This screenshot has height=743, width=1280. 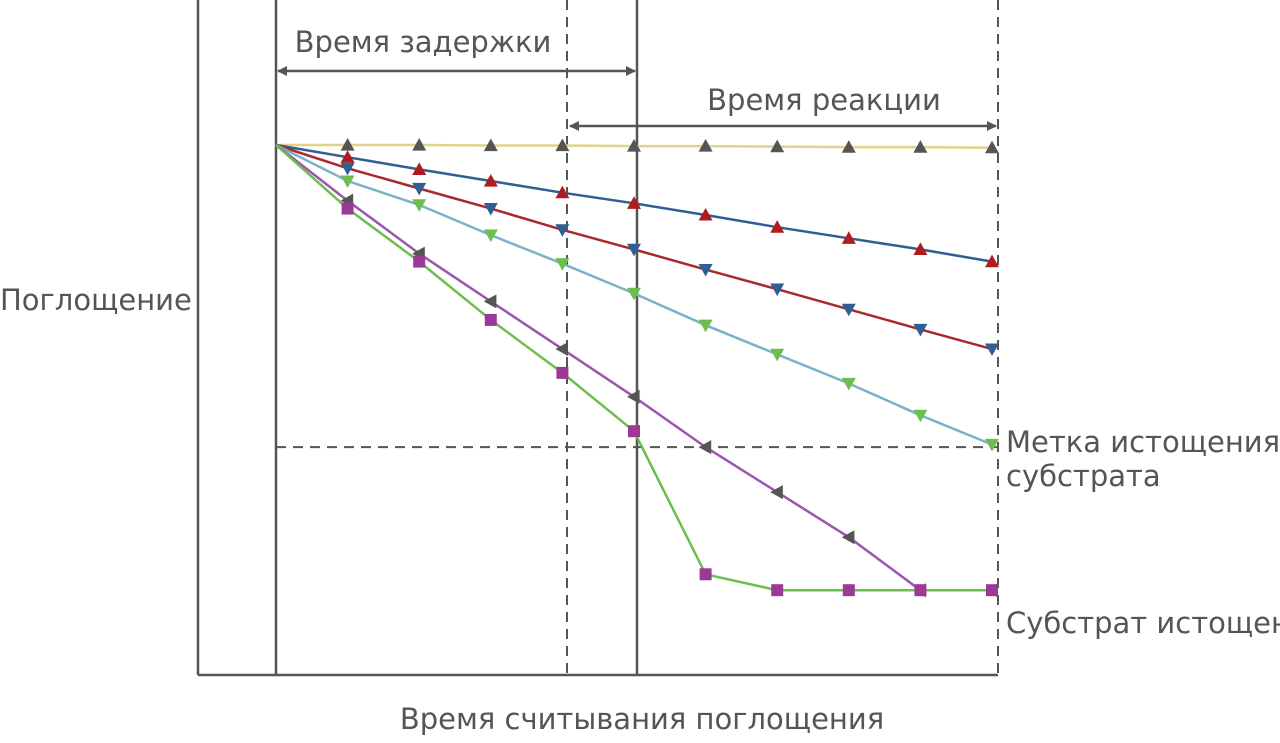 What do you see at coordinates (1143, 623) in the screenshot?
I see `depleted-label: Субстрат истощен` at bounding box center [1143, 623].